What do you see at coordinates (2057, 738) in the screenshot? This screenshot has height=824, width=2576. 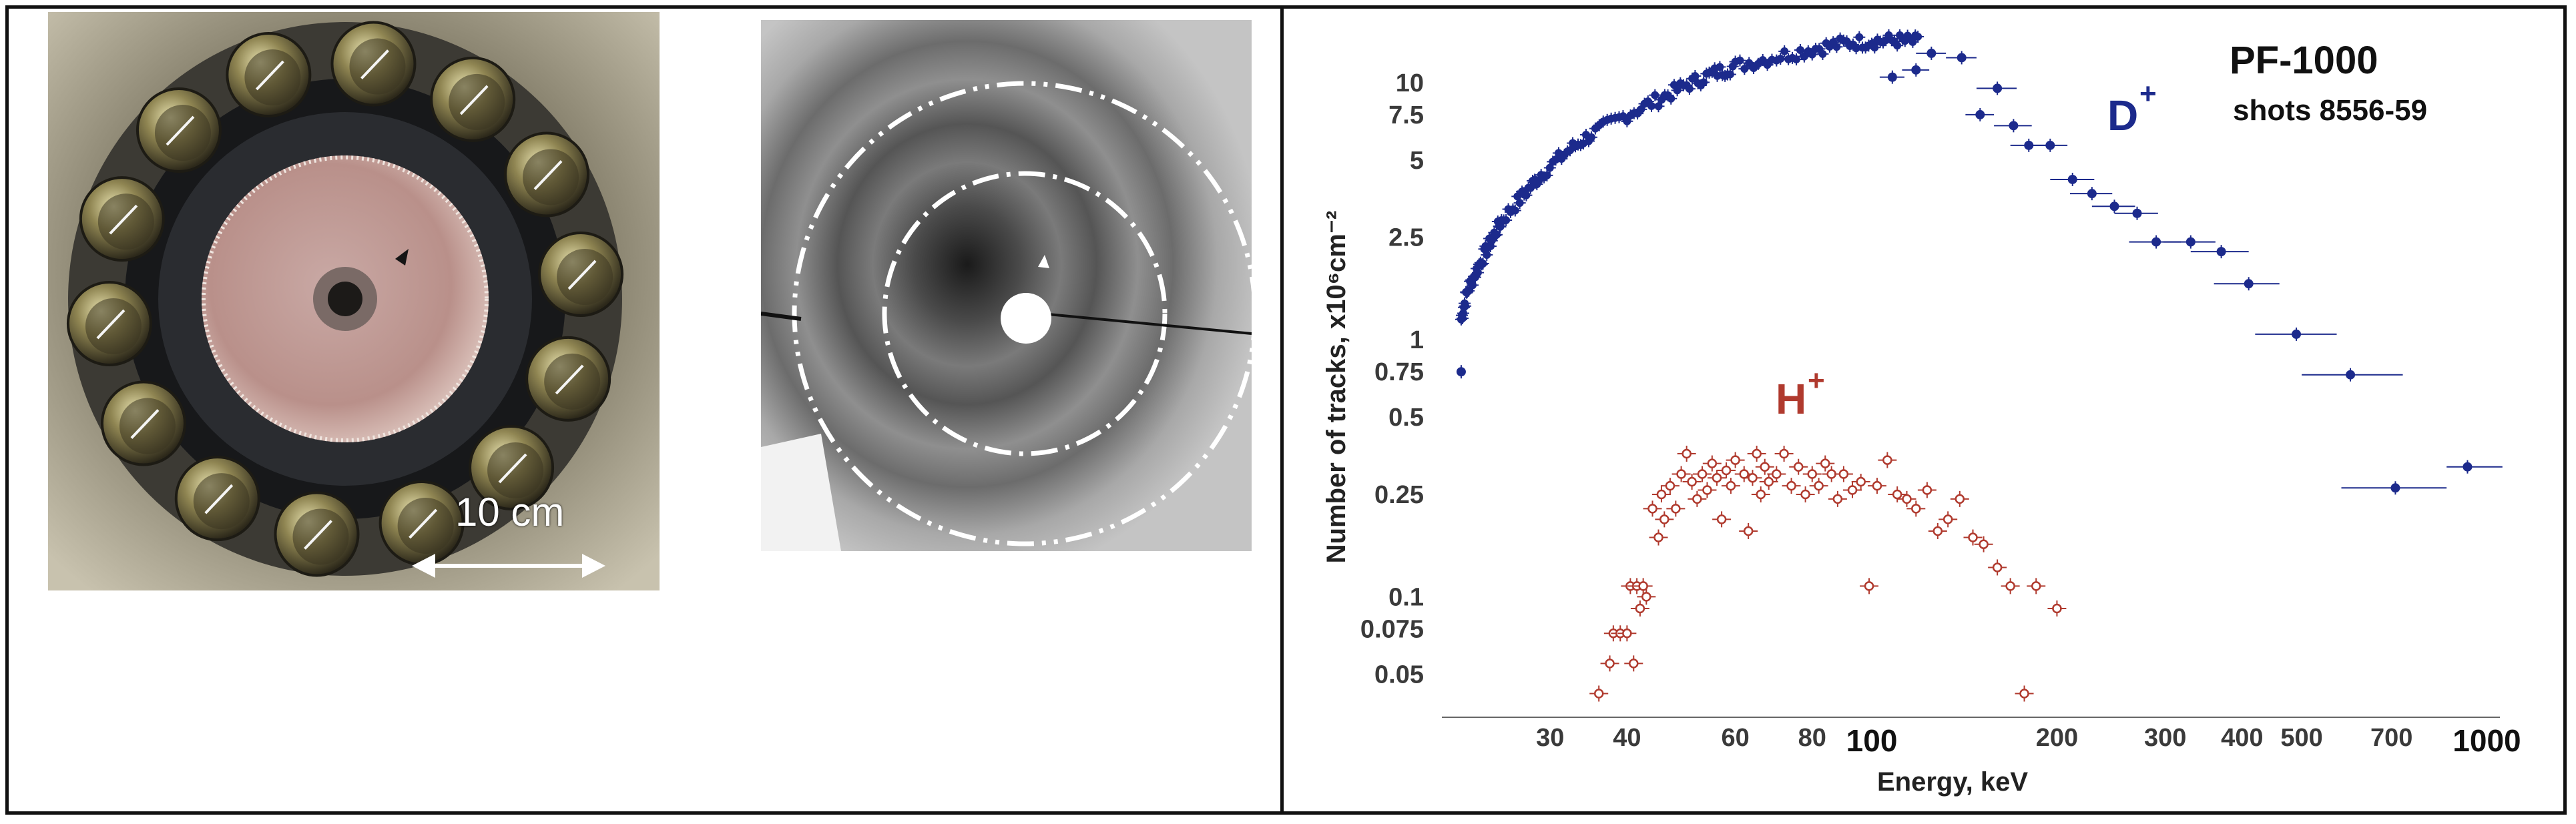 I see `x-tick-label: 200` at bounding box center [2057, 738].